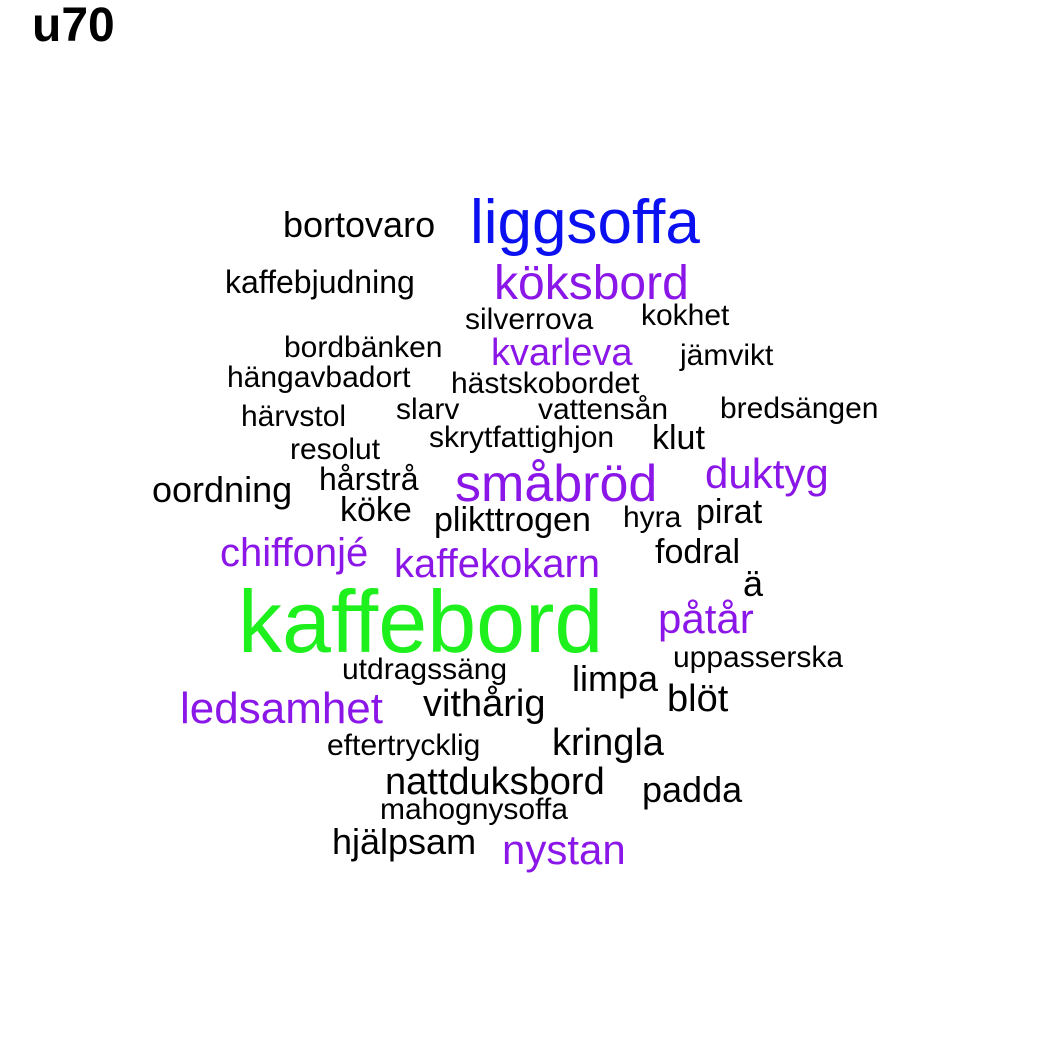 The image size is (1050, 1050). What do you see at coordinates (73, 26) in the screenshot?
I see `cloud-title: u70` at bounding box center [73, 26].